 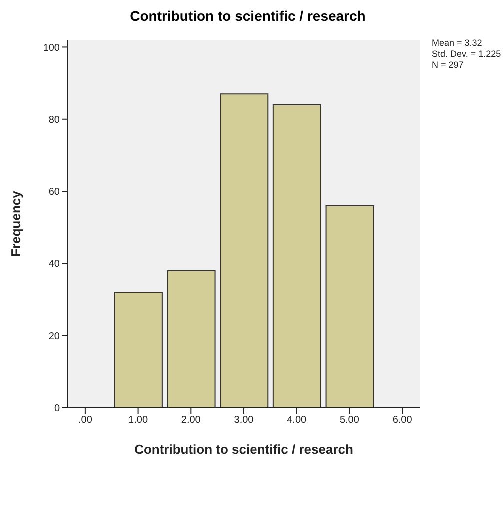 What do you see at coordinates (138, 420) in the screenshot?
I see `x-tick-label: 1.00` at bounding box center [138, 420].